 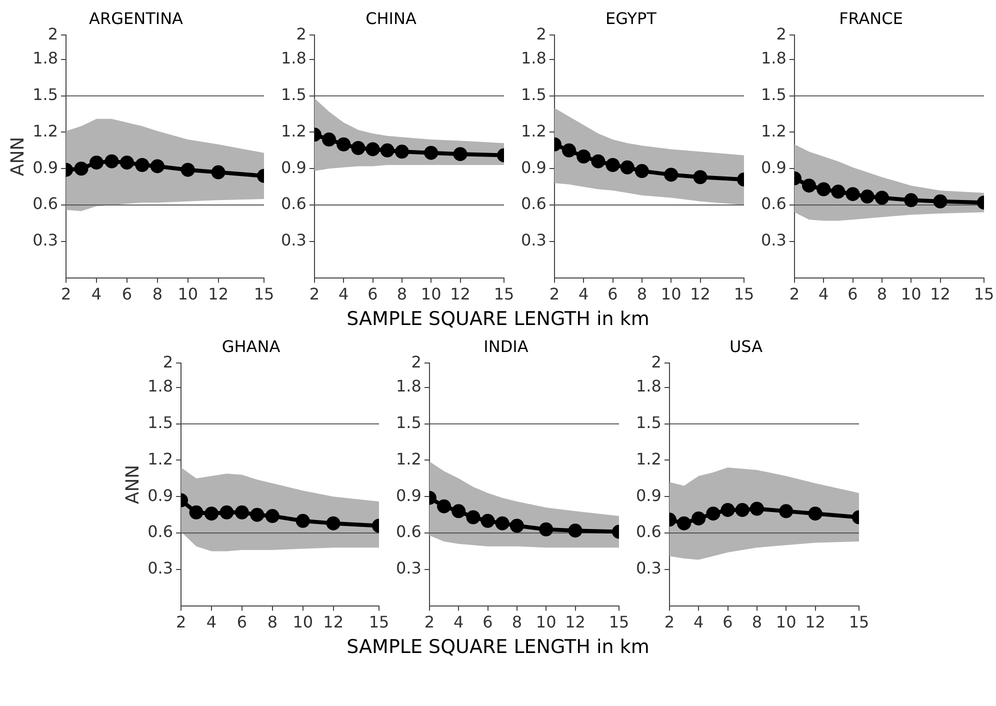 I want to click on chart-title: CHINA, so click(x=391, y=18).